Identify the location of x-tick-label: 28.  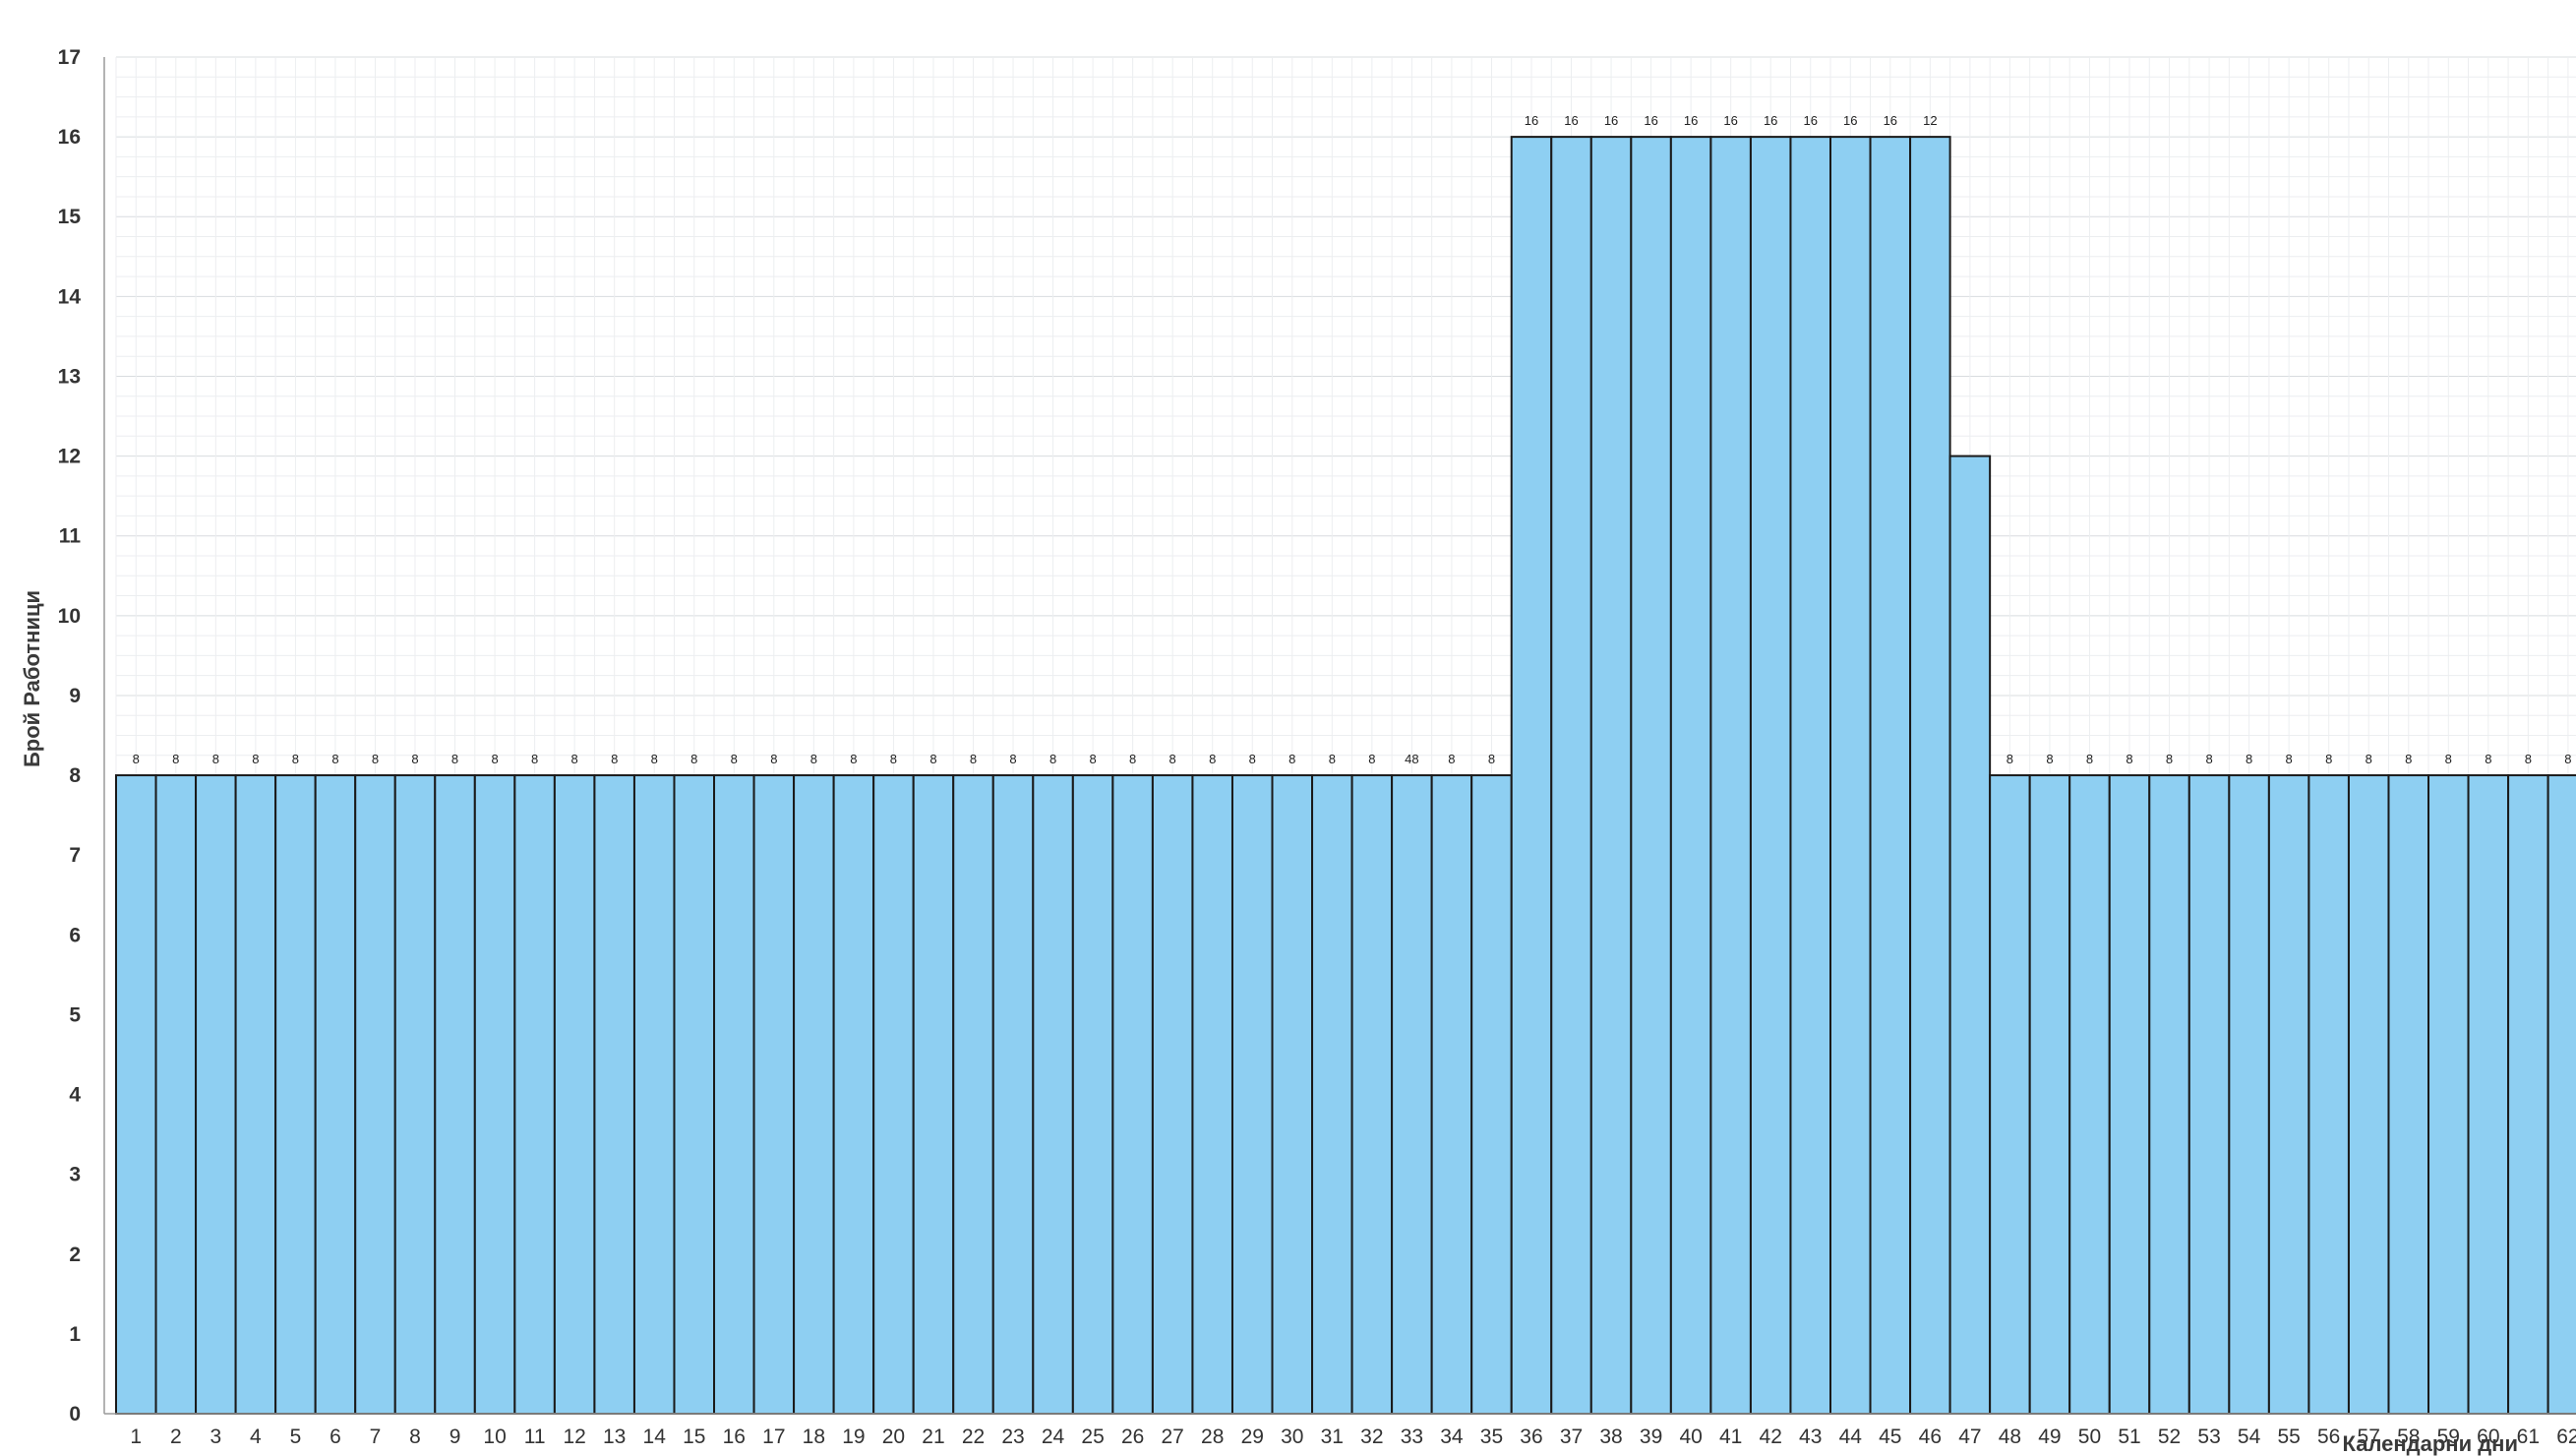
(1212, 1437).